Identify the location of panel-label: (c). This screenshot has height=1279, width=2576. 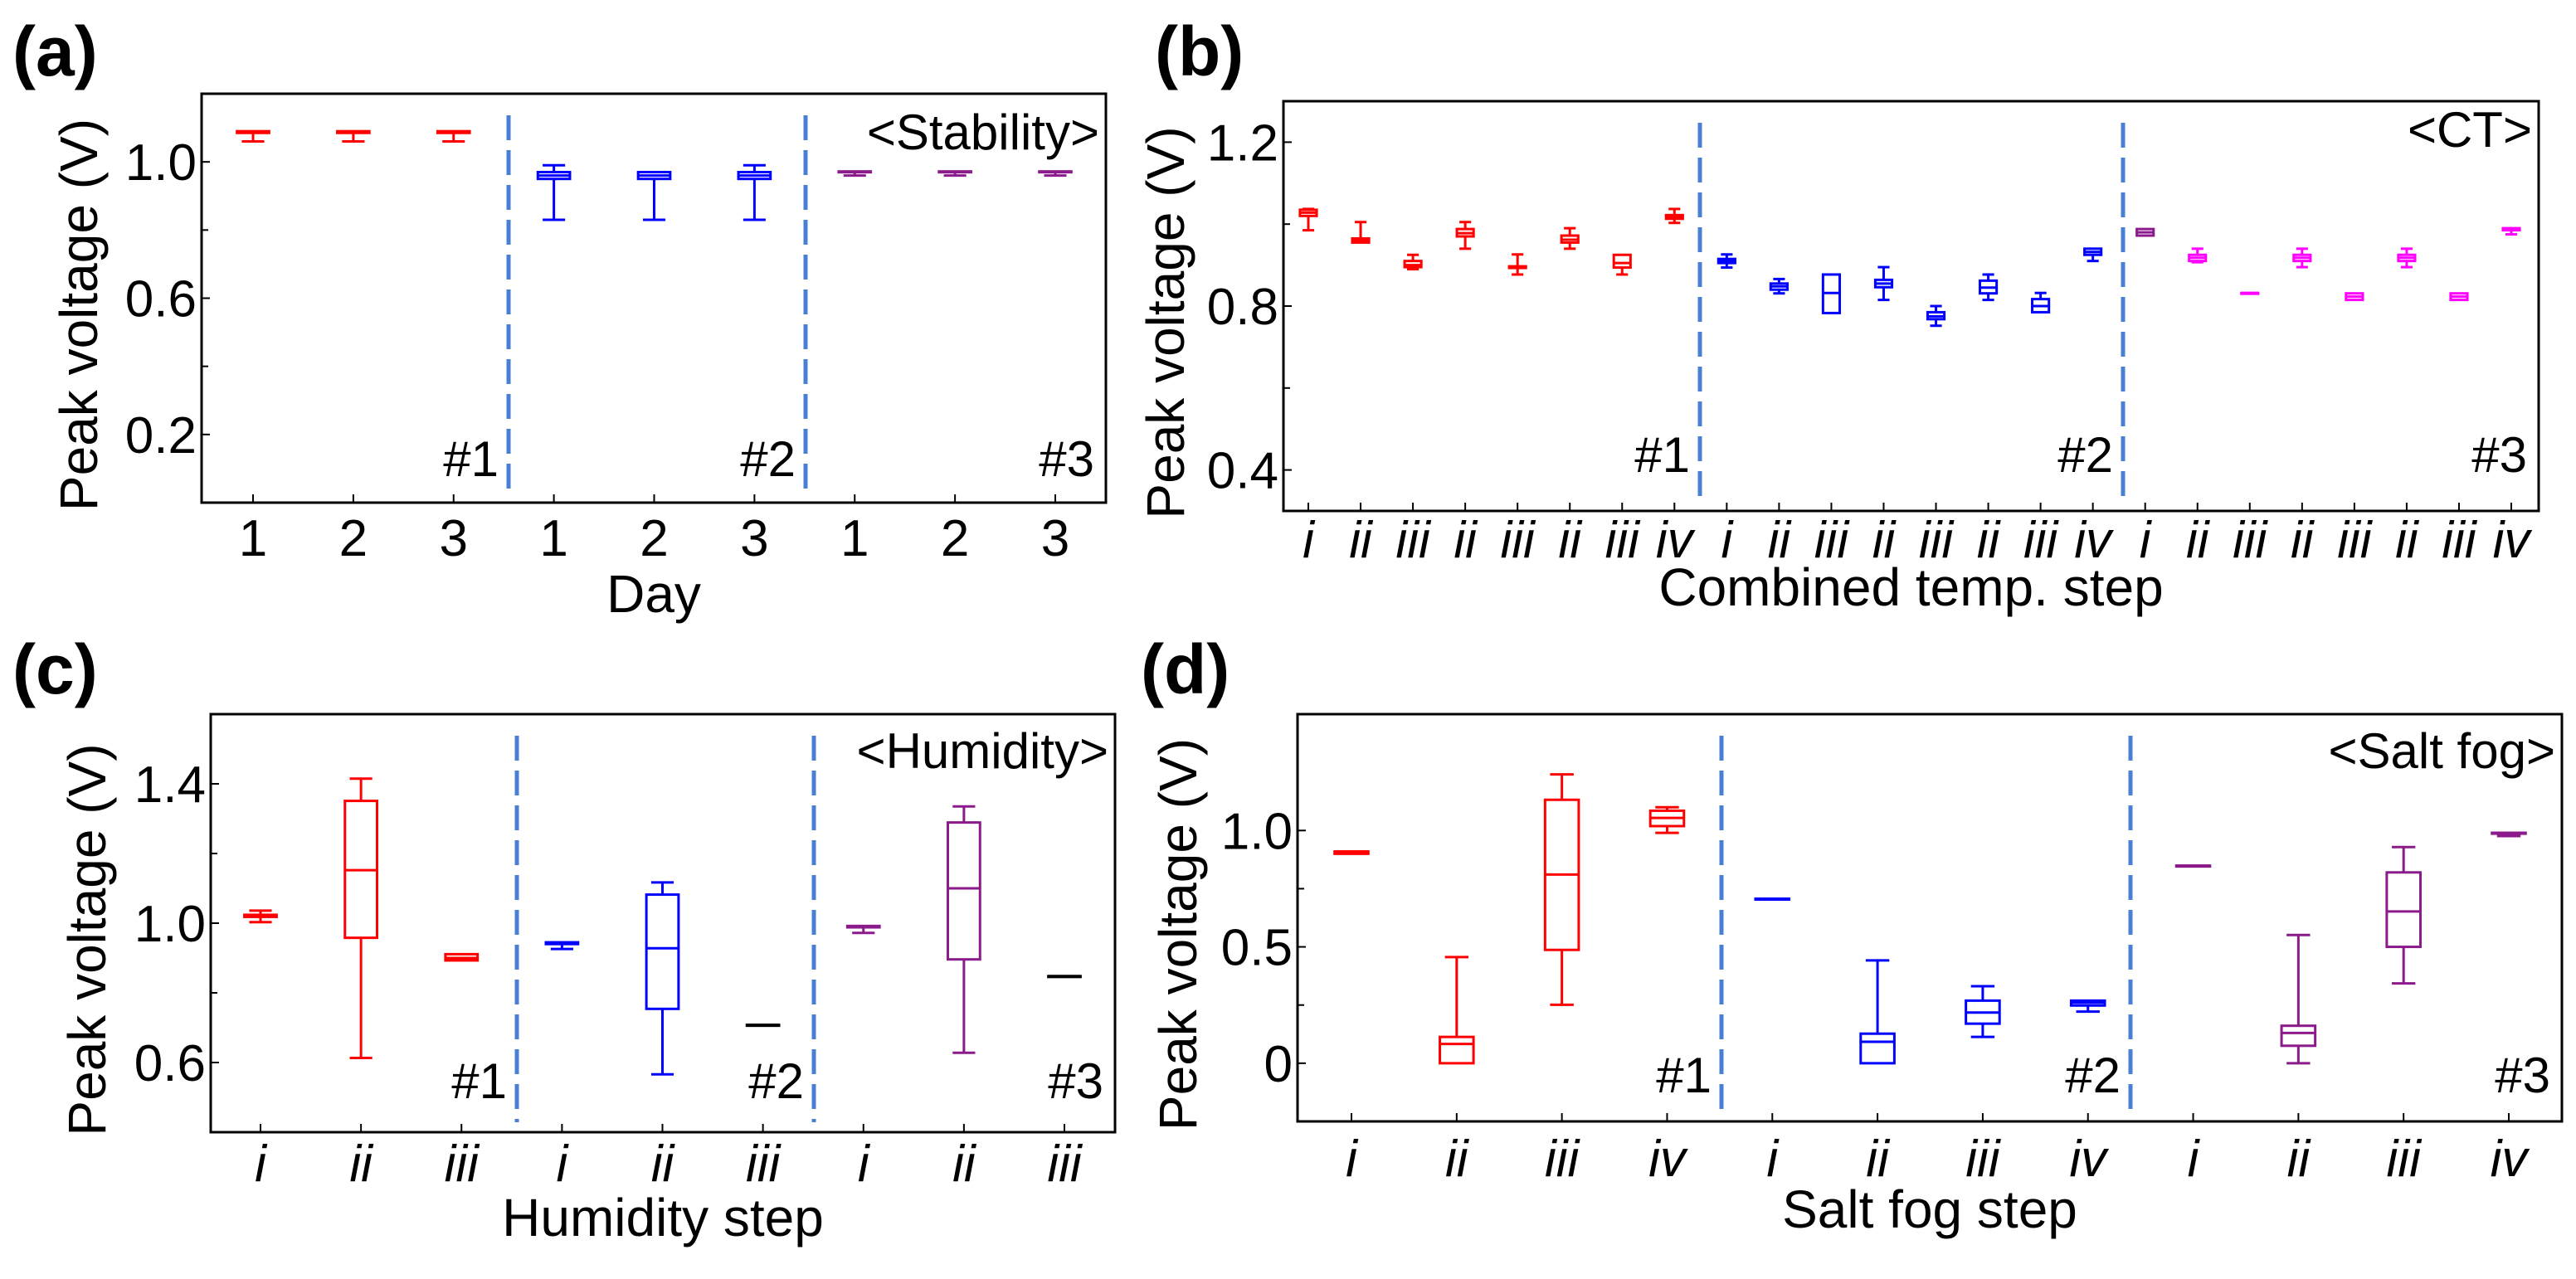
(55, 669).